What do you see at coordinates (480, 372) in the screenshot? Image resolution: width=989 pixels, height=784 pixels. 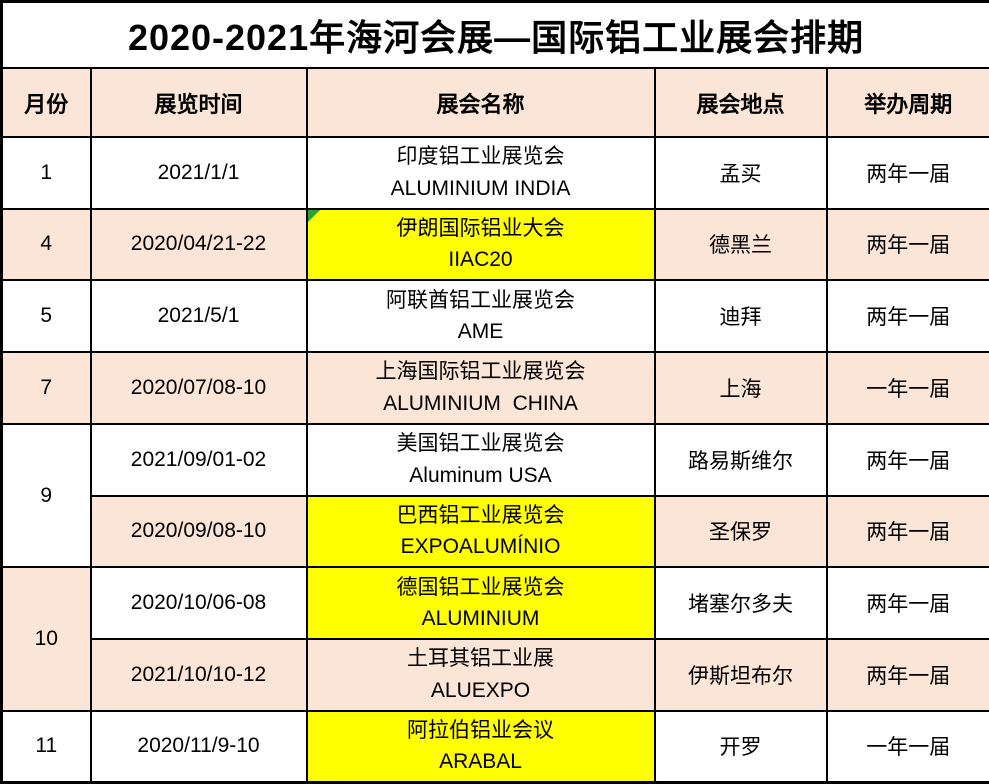 I see `exhibition-name-cn: 上海国际铝工业展览会` at bounding box center [480, 372].